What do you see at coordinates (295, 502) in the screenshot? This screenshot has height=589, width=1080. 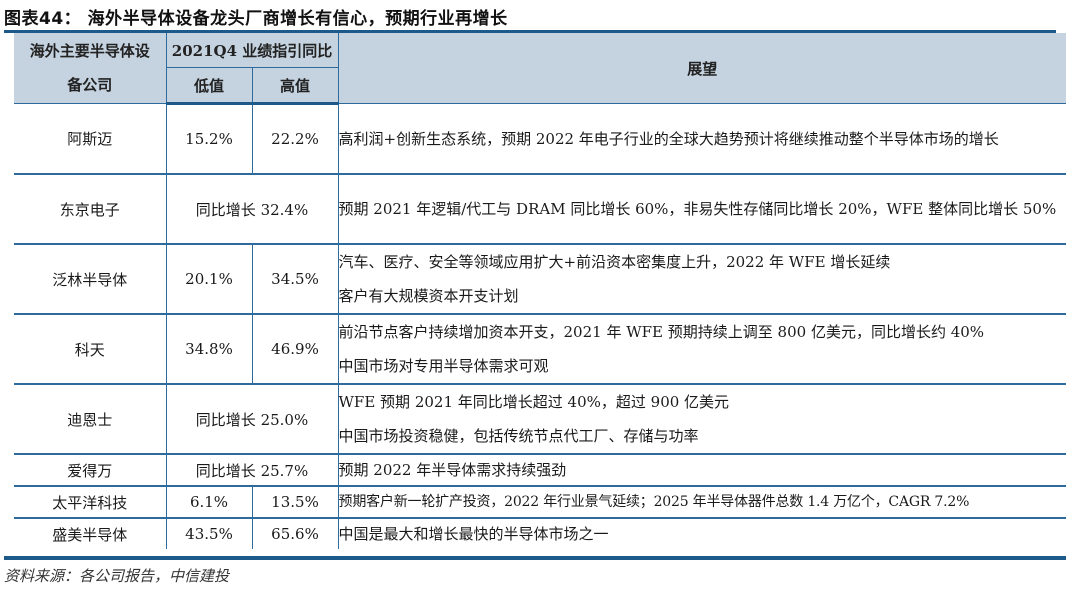 I see `high-value-cell: 13.5%` at bounding box center [295, 502].